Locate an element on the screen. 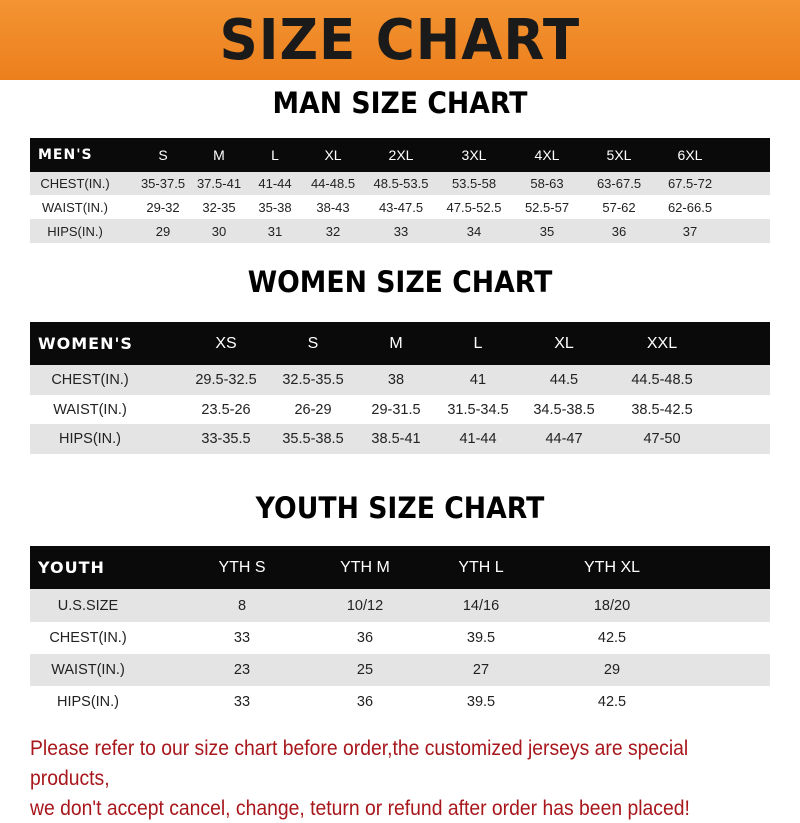 The width and height of the screenshot is (800, 823). row-label: U.S.SIZE is located at coordinates (88, 605).